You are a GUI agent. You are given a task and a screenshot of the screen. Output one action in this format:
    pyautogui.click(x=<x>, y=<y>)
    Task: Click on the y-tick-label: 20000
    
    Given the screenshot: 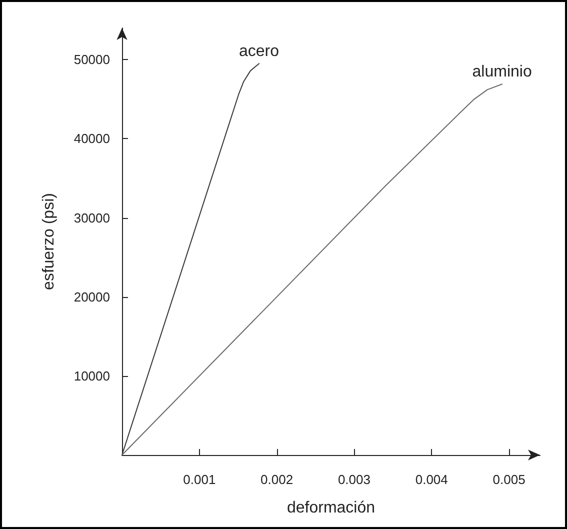 What is the action you would take?
    pyautogui.click(x=92, y=296)
    